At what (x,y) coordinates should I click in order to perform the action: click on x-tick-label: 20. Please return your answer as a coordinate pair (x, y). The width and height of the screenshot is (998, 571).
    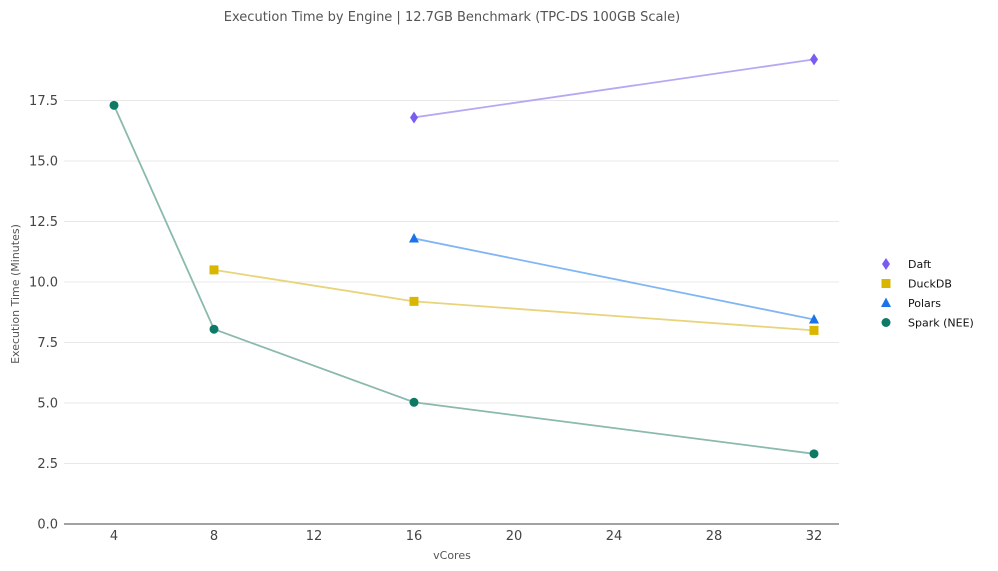
    Looking at the image, I should click on (514, 536).